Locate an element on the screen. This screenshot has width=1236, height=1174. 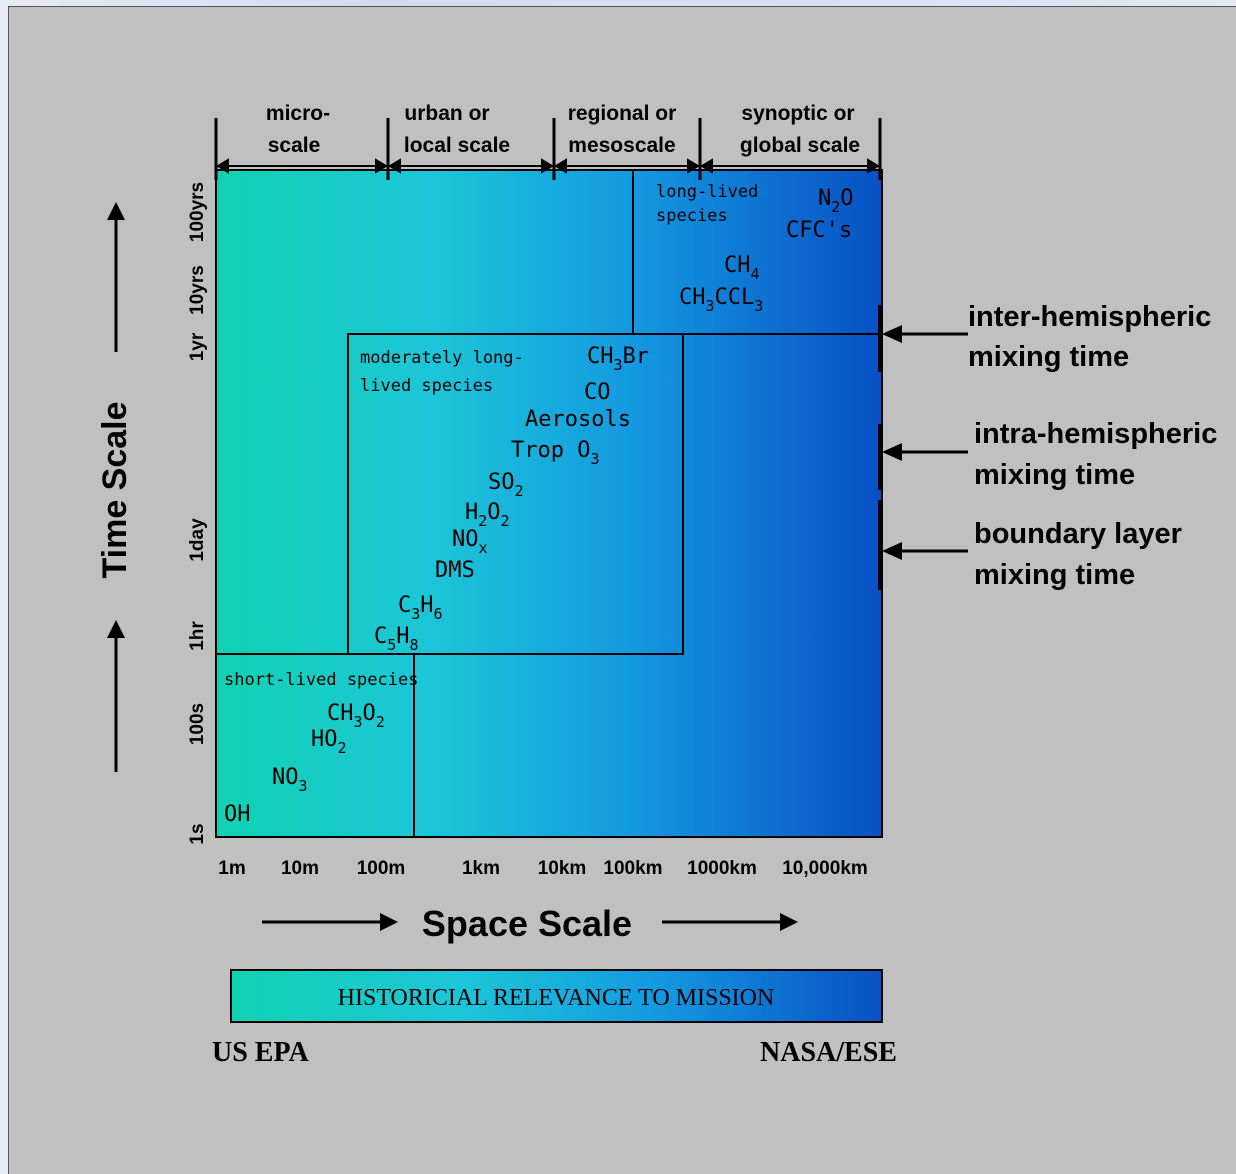
relevance-left-label: US EPA is located at coordinates (260, 1052).